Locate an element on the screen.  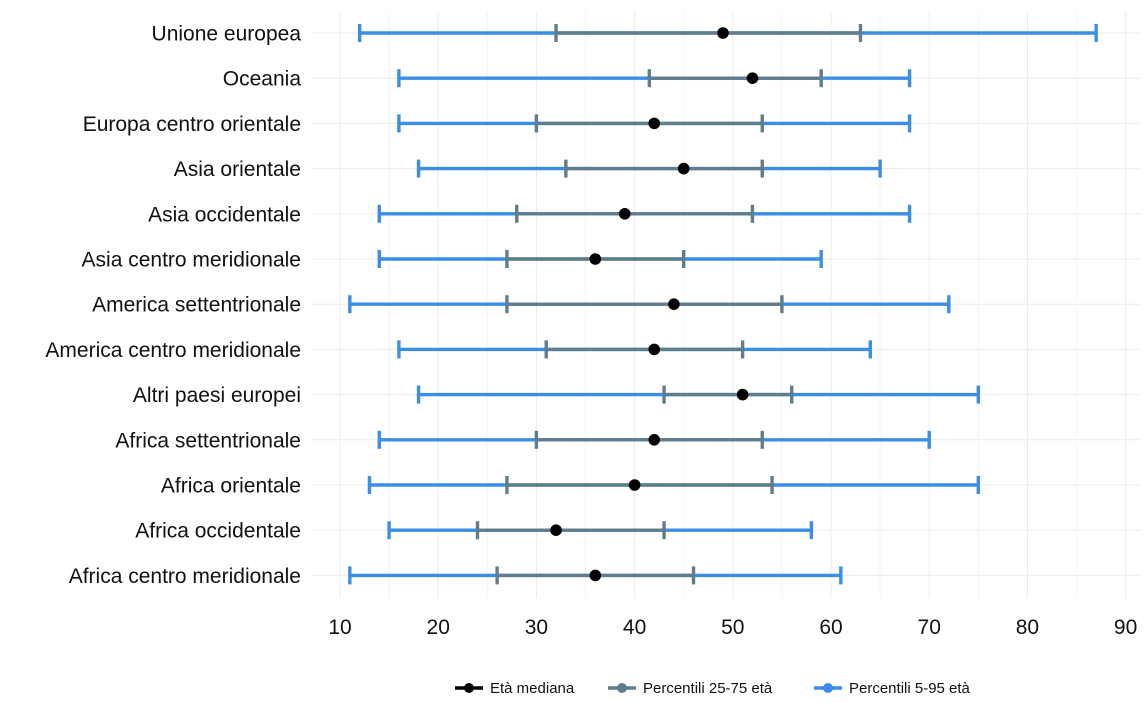
x-tick-label: 90 is located at coordinates (1125, 627).